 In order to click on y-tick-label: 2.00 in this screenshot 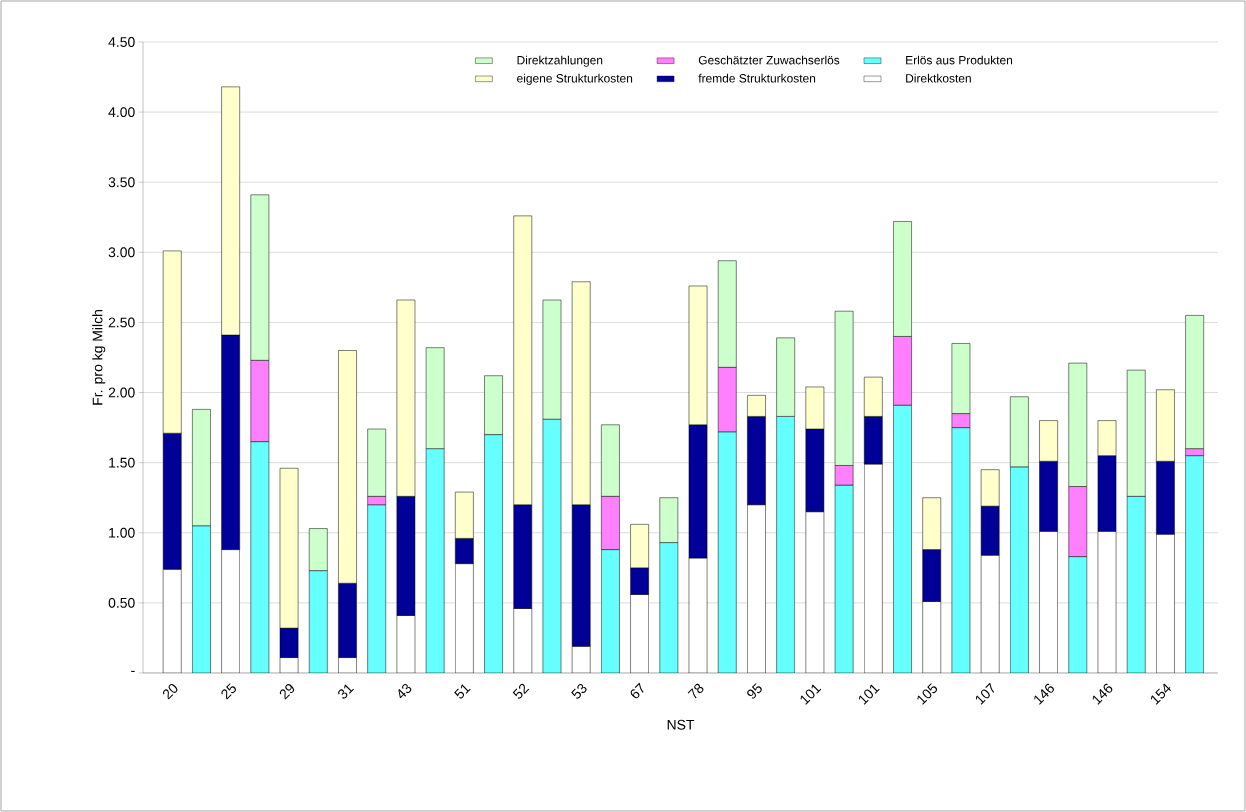, I will do `click(121, 392)`.